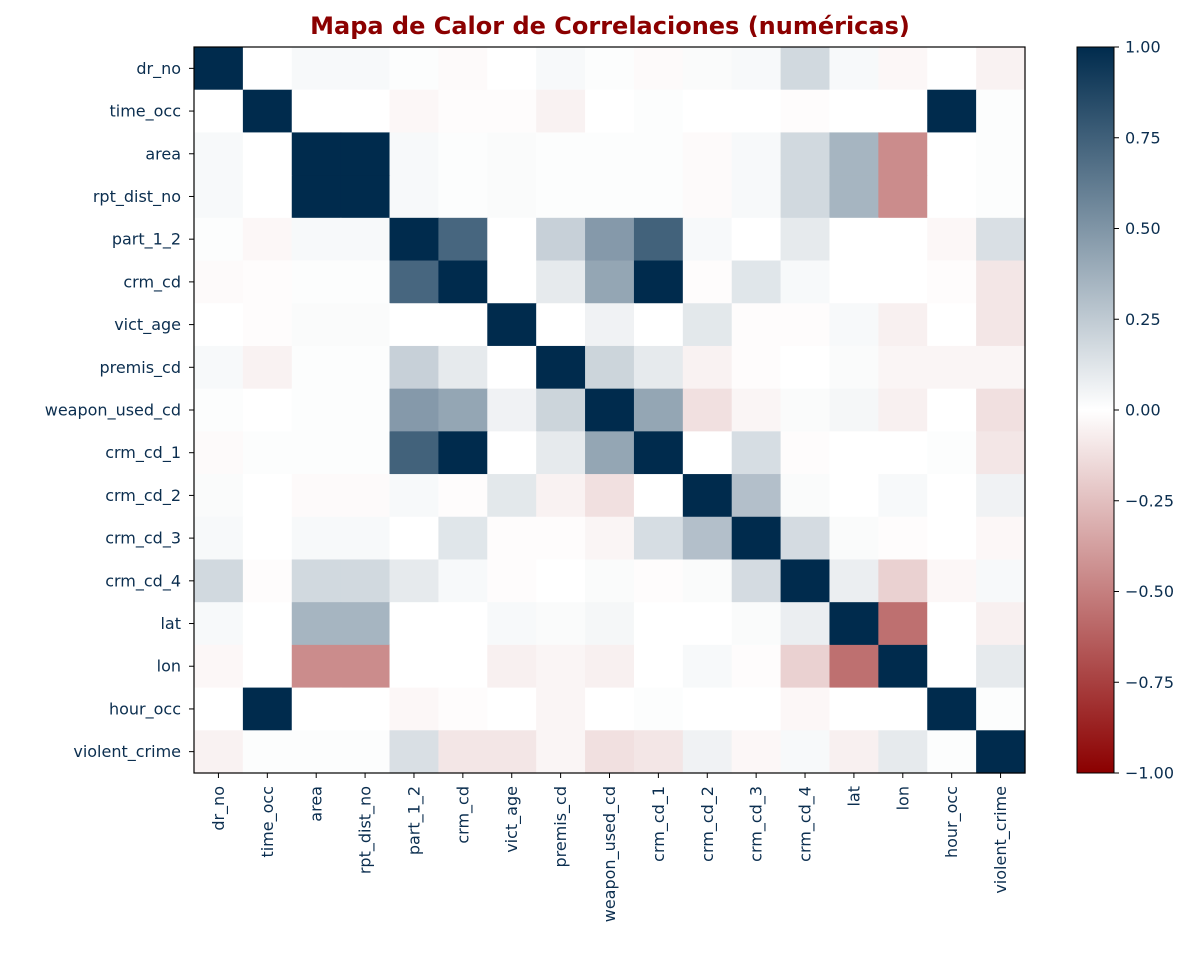  What do you see at coordinates (463, 69) in the screenshot?
I see `heatmap-cell-dr_no-crm_cd` at bounding box center [463, 69].